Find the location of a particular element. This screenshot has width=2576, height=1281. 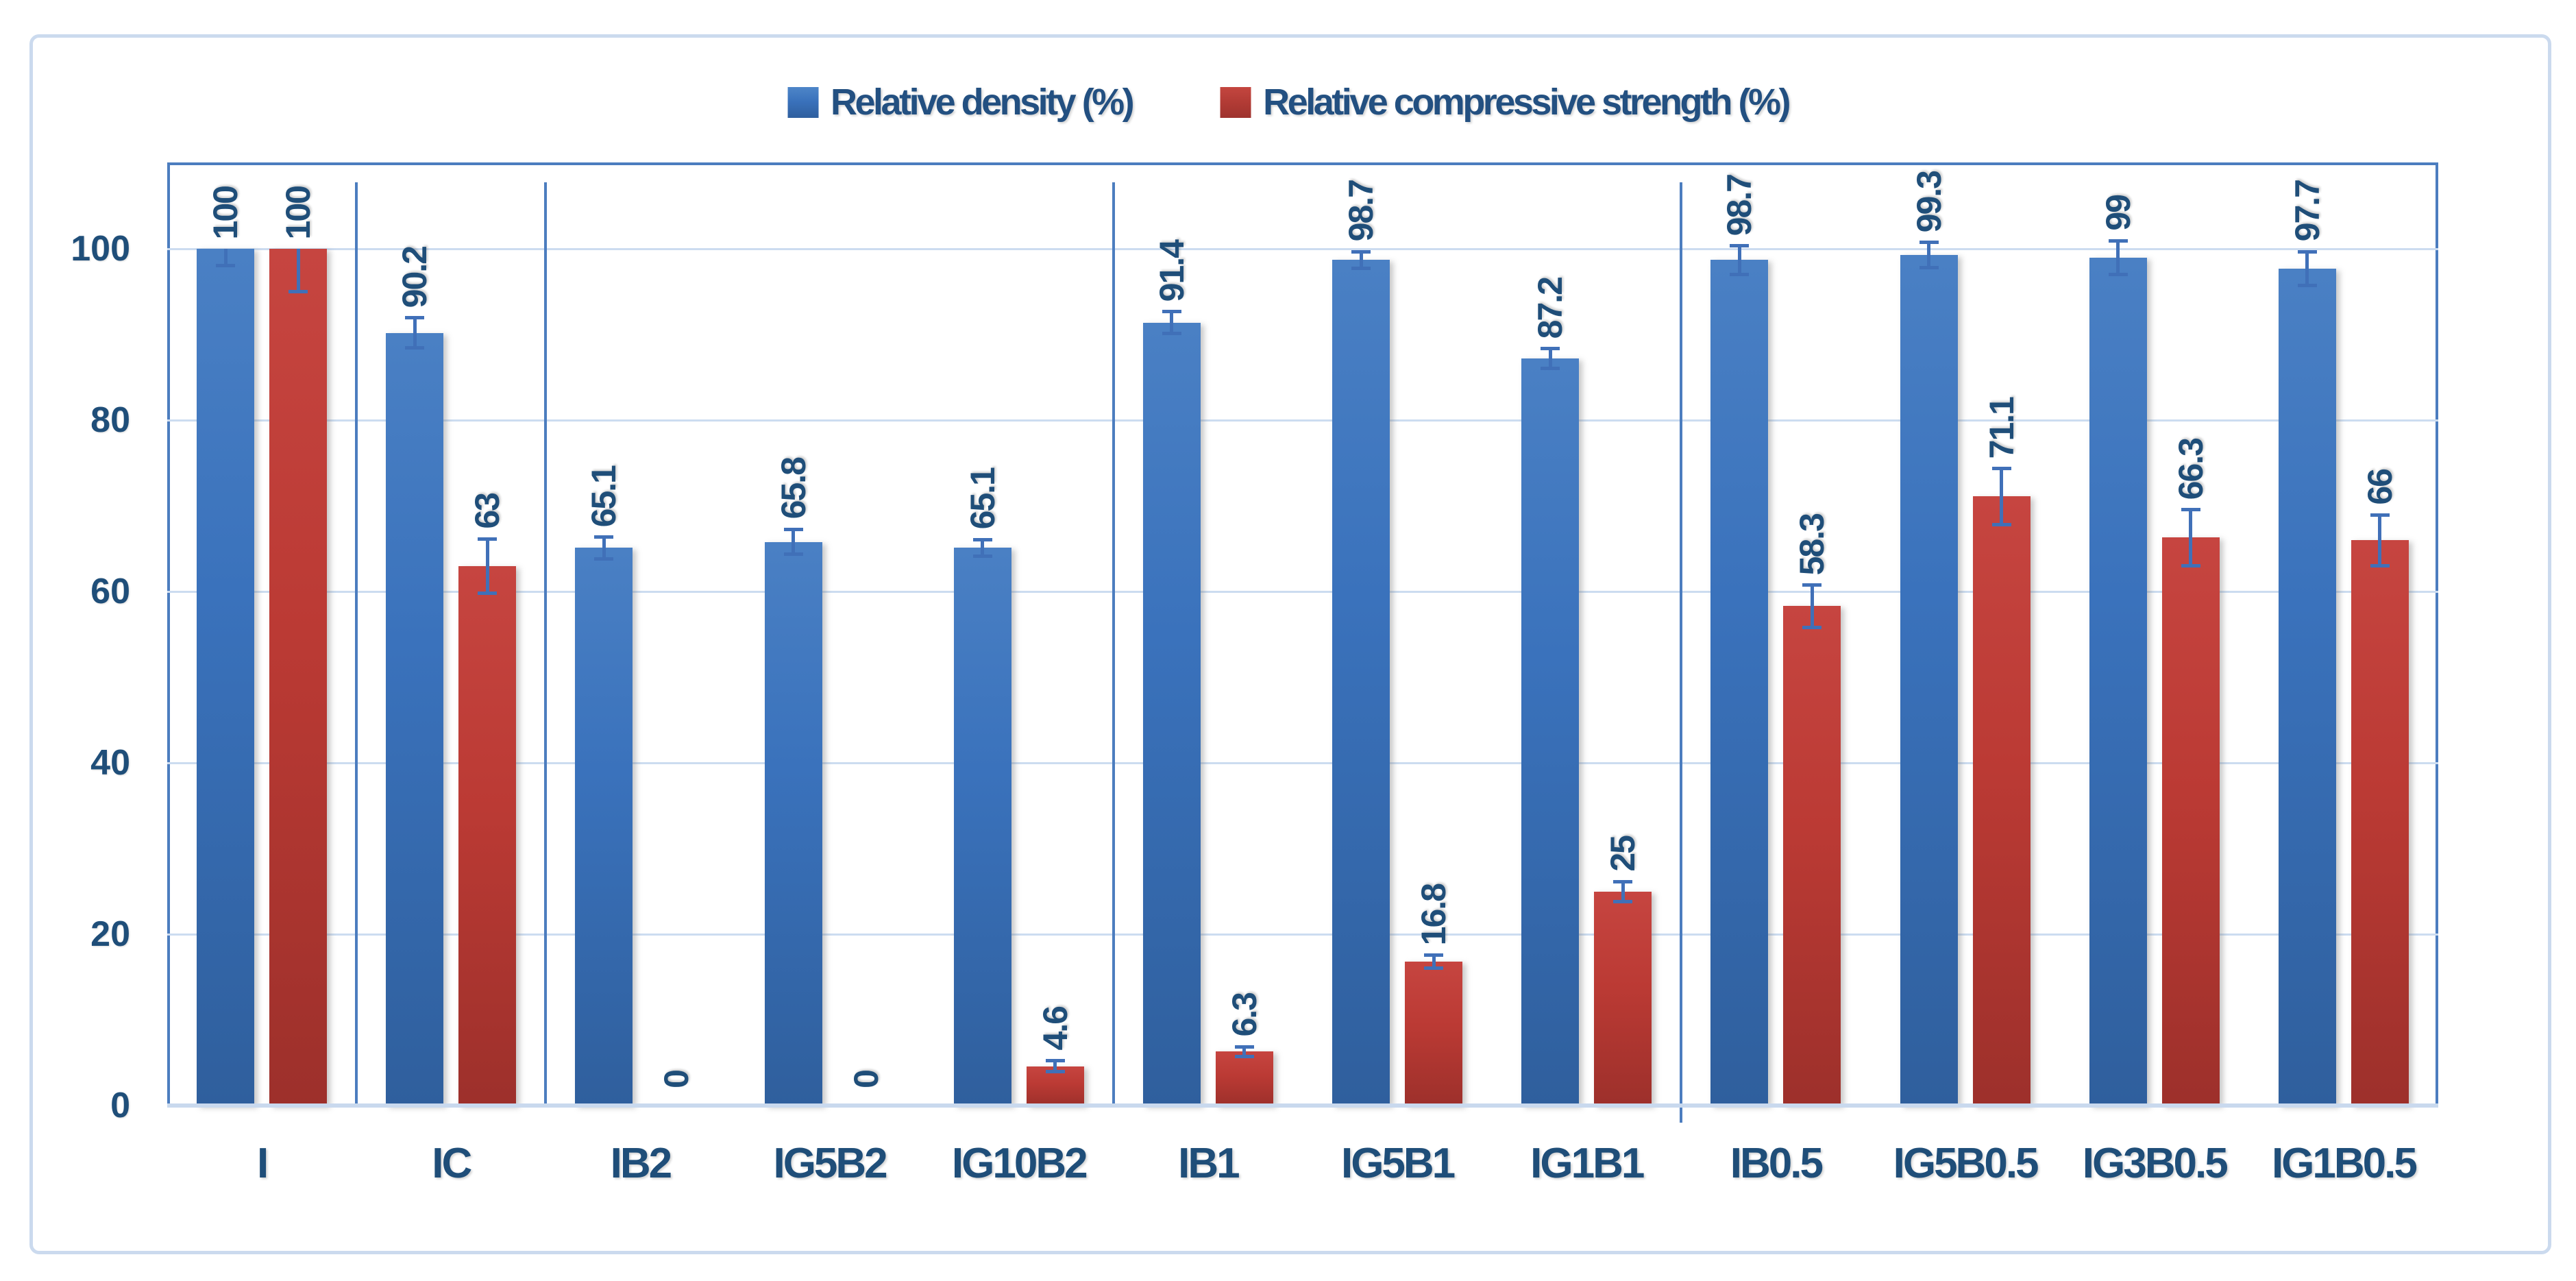

bar-value-label: 65.8 is located at coordinates (794, 489).